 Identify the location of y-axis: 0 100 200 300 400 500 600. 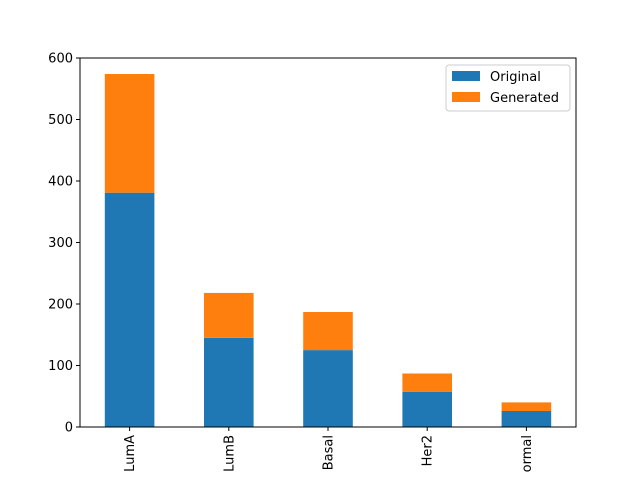
(64, 244).